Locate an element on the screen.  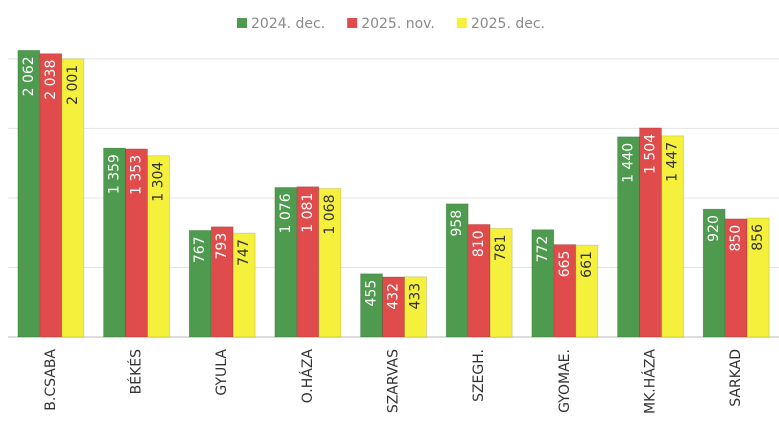
x-tick-label: O.HÁZA is located at coordinates (307, 376).